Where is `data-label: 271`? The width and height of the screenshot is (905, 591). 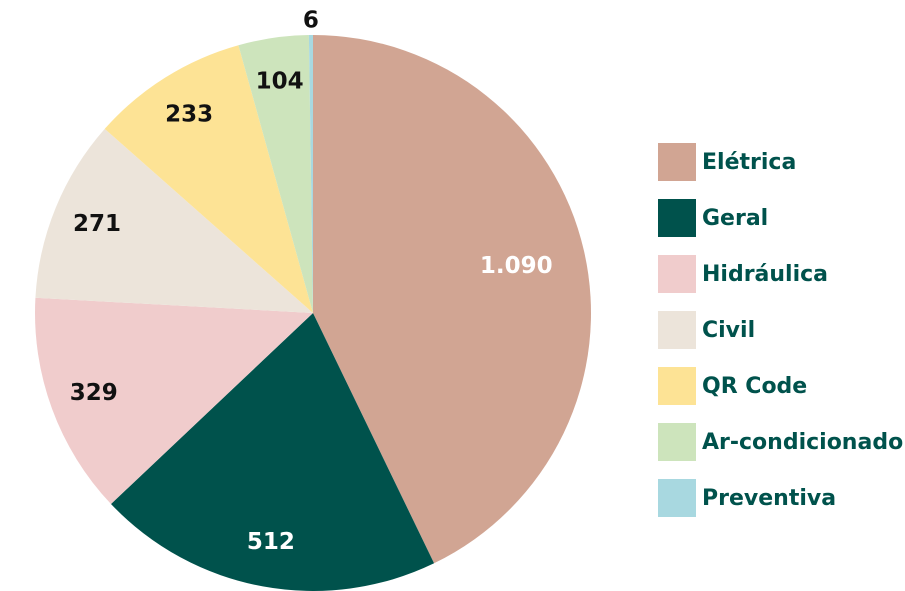 data-label: 271 is located at coordinates (97, 224).